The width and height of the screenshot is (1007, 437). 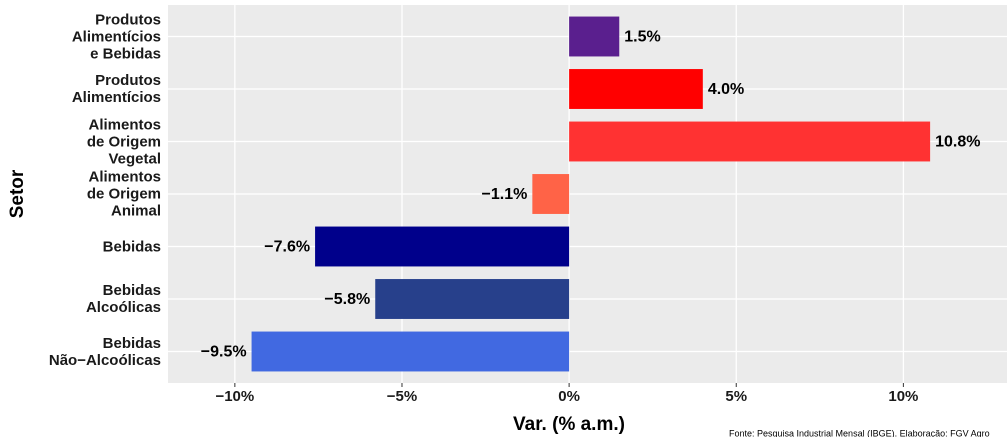 What do you see at coordinates (116, 36) in the screenshot?
I see `y-tick-label: Produtos Alimentícios e Bebidas` at bounding box center [116, 36].